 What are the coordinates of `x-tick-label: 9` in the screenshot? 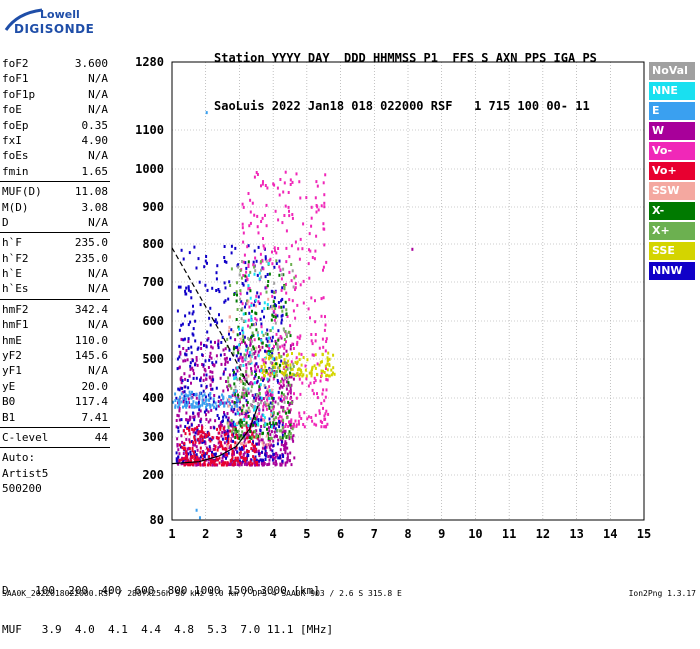 It's located at (441, 534).